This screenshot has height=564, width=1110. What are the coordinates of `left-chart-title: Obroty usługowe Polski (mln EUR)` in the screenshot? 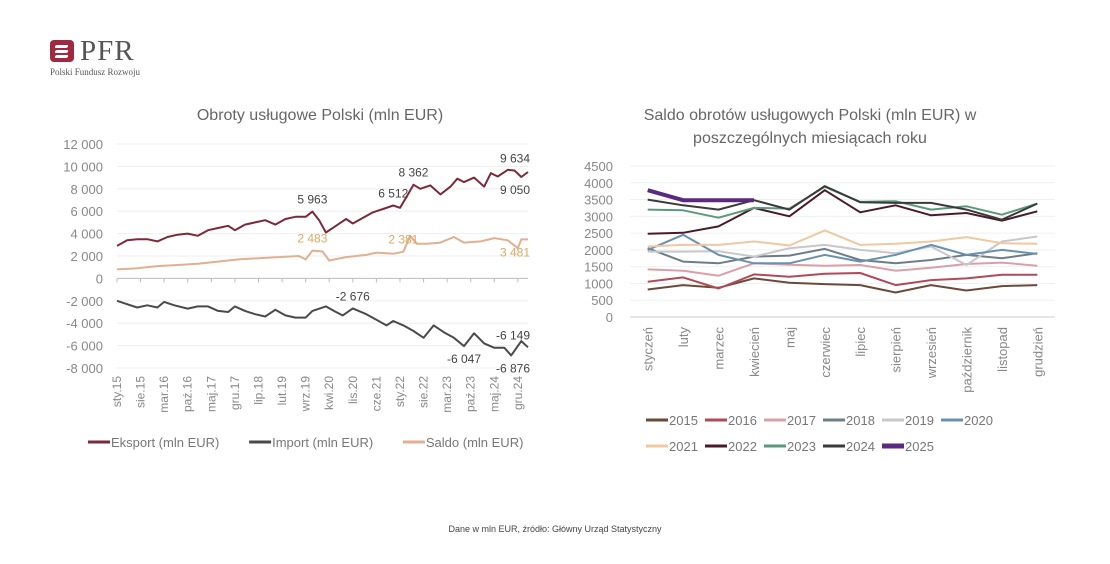 It's located at (320, 115).